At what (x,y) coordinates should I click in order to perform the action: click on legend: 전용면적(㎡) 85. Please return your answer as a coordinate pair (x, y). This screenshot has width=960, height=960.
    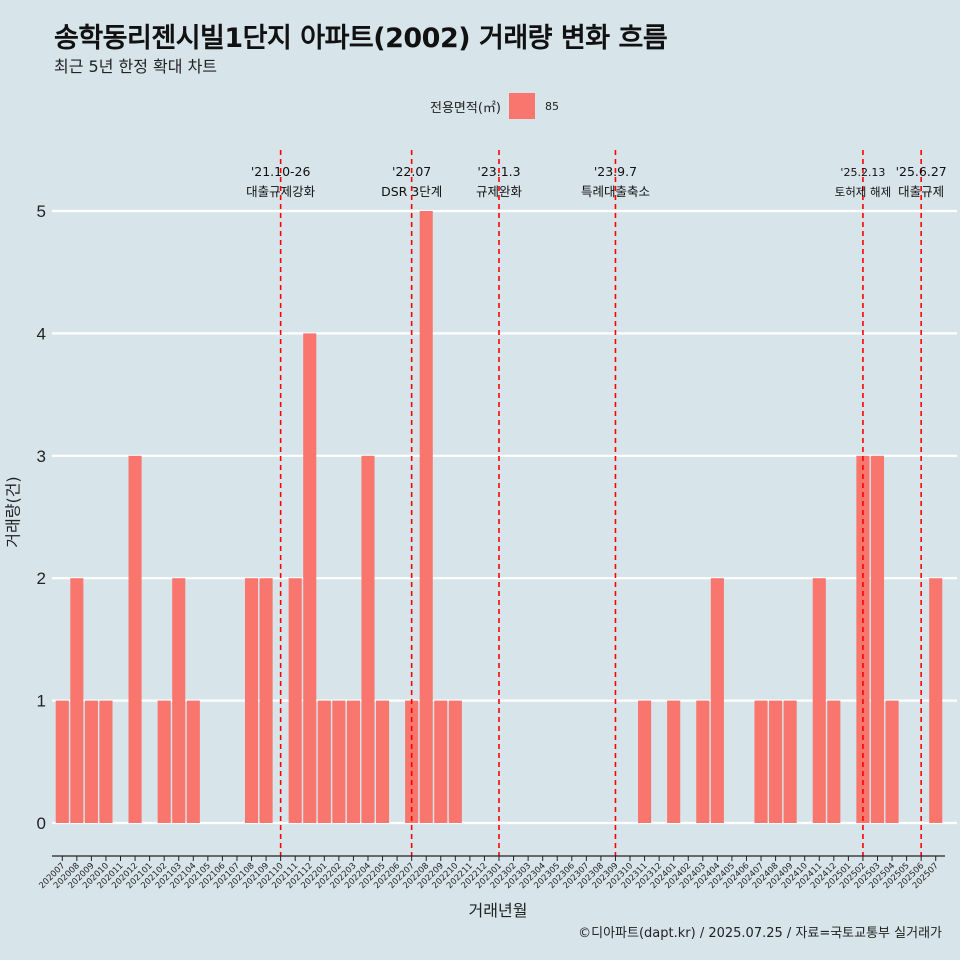
    Looking at the image, I should click on (494, 106).